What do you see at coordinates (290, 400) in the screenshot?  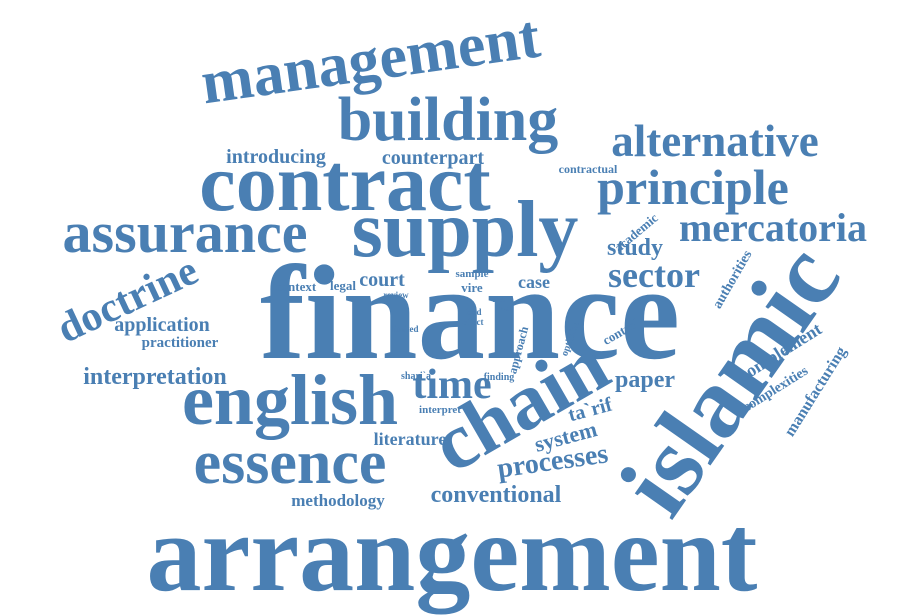 I see `word-english: english` at bounding box center [290, 400].